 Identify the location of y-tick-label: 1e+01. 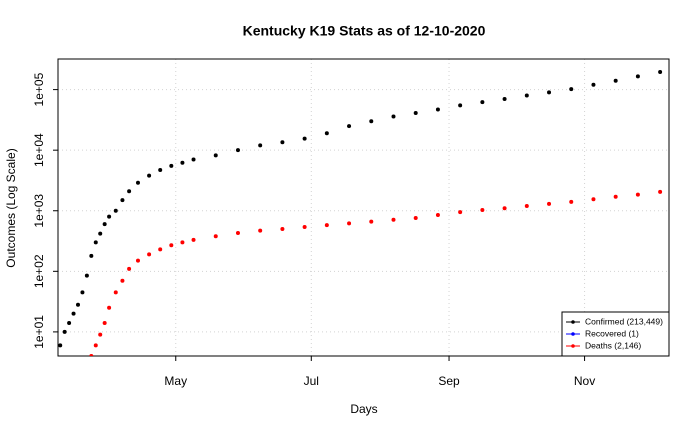
(39, 332).